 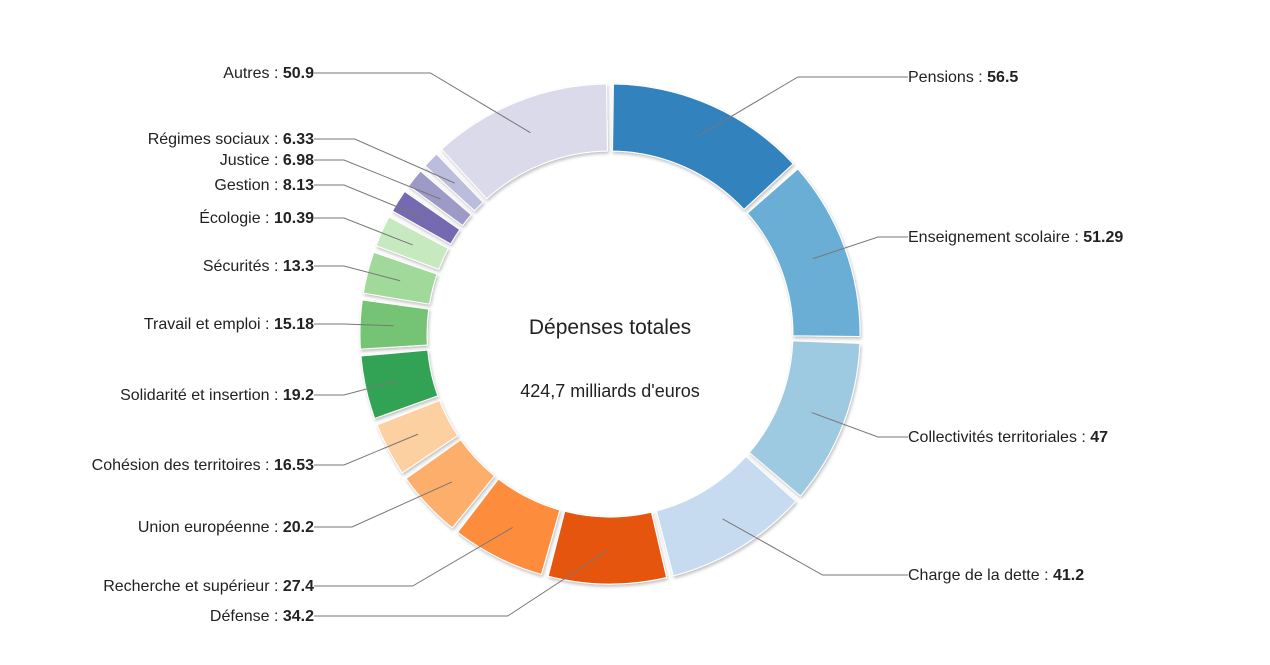 I want to click on label-travail-et-emploi: Travail et emploi : 15.18, so click(x=229, y=324).